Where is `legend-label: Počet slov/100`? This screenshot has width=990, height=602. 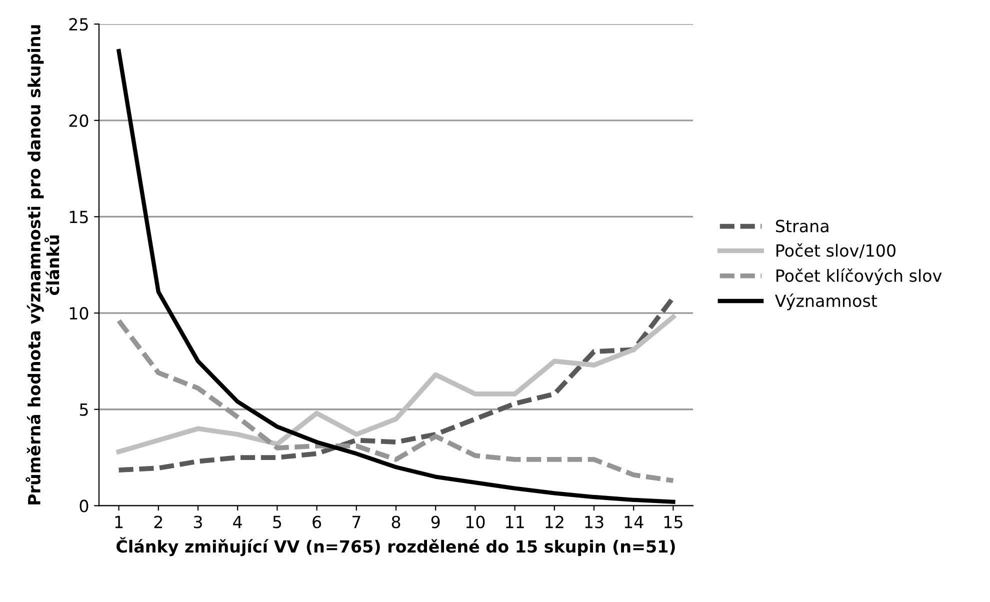
legend-label: Počet slov/100 is located at coordinates (836, 250).